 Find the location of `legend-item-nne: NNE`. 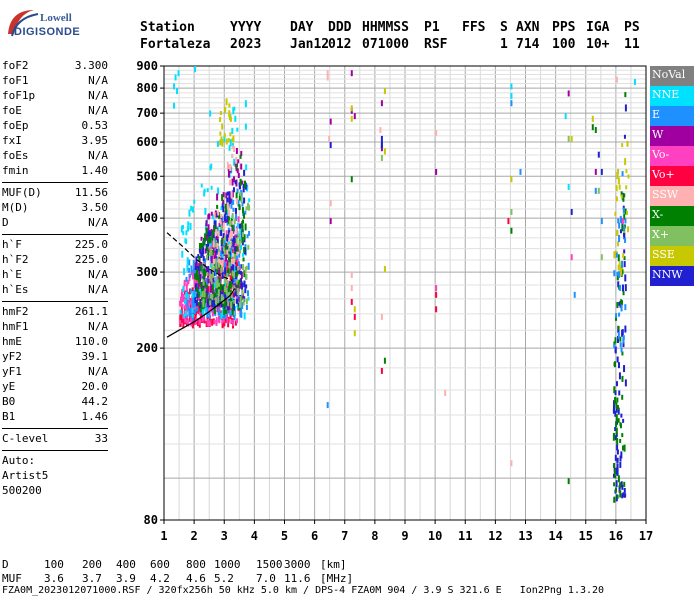

legend-item-nne: NNE is located at coordinates (672, 96).